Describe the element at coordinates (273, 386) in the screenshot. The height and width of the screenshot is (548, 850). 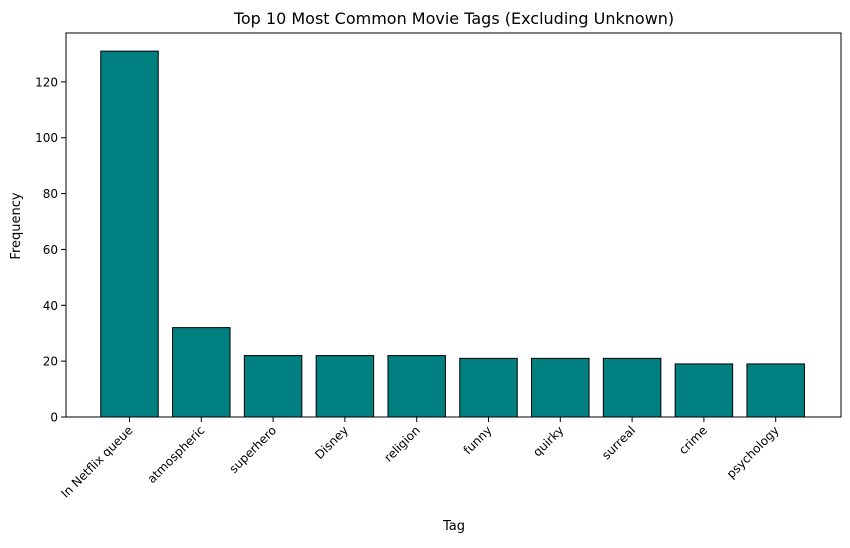
I see `bar-superhero` at that location.